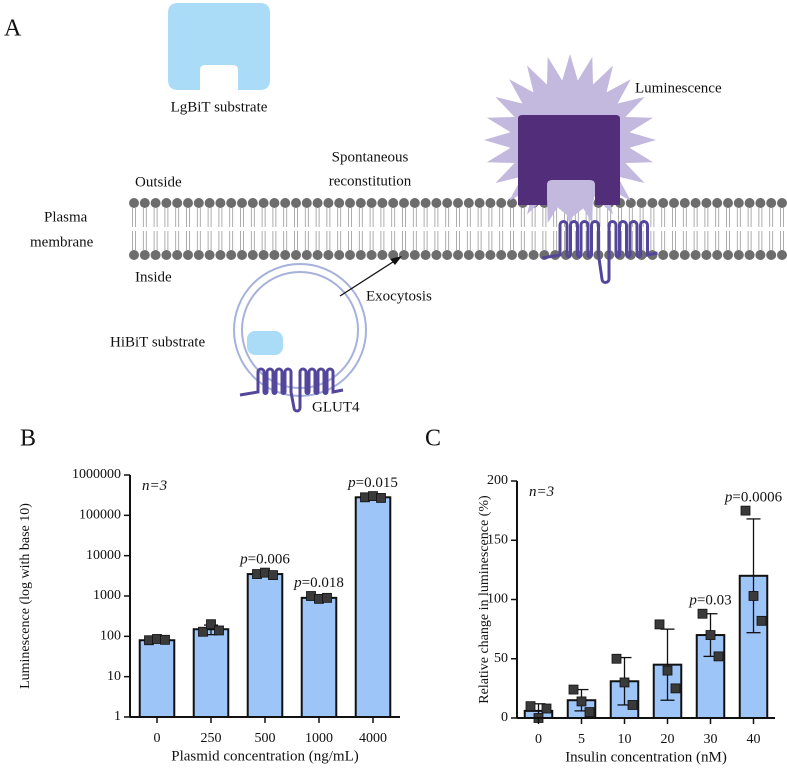  What do you see at coordinates (625, 739) in the screenshot?
I see `x-tick-label: 10` at bounding box center [625, 739].